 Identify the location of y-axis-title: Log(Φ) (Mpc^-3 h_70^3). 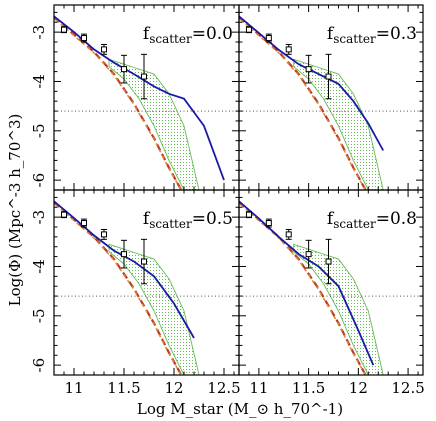
(15, 210).